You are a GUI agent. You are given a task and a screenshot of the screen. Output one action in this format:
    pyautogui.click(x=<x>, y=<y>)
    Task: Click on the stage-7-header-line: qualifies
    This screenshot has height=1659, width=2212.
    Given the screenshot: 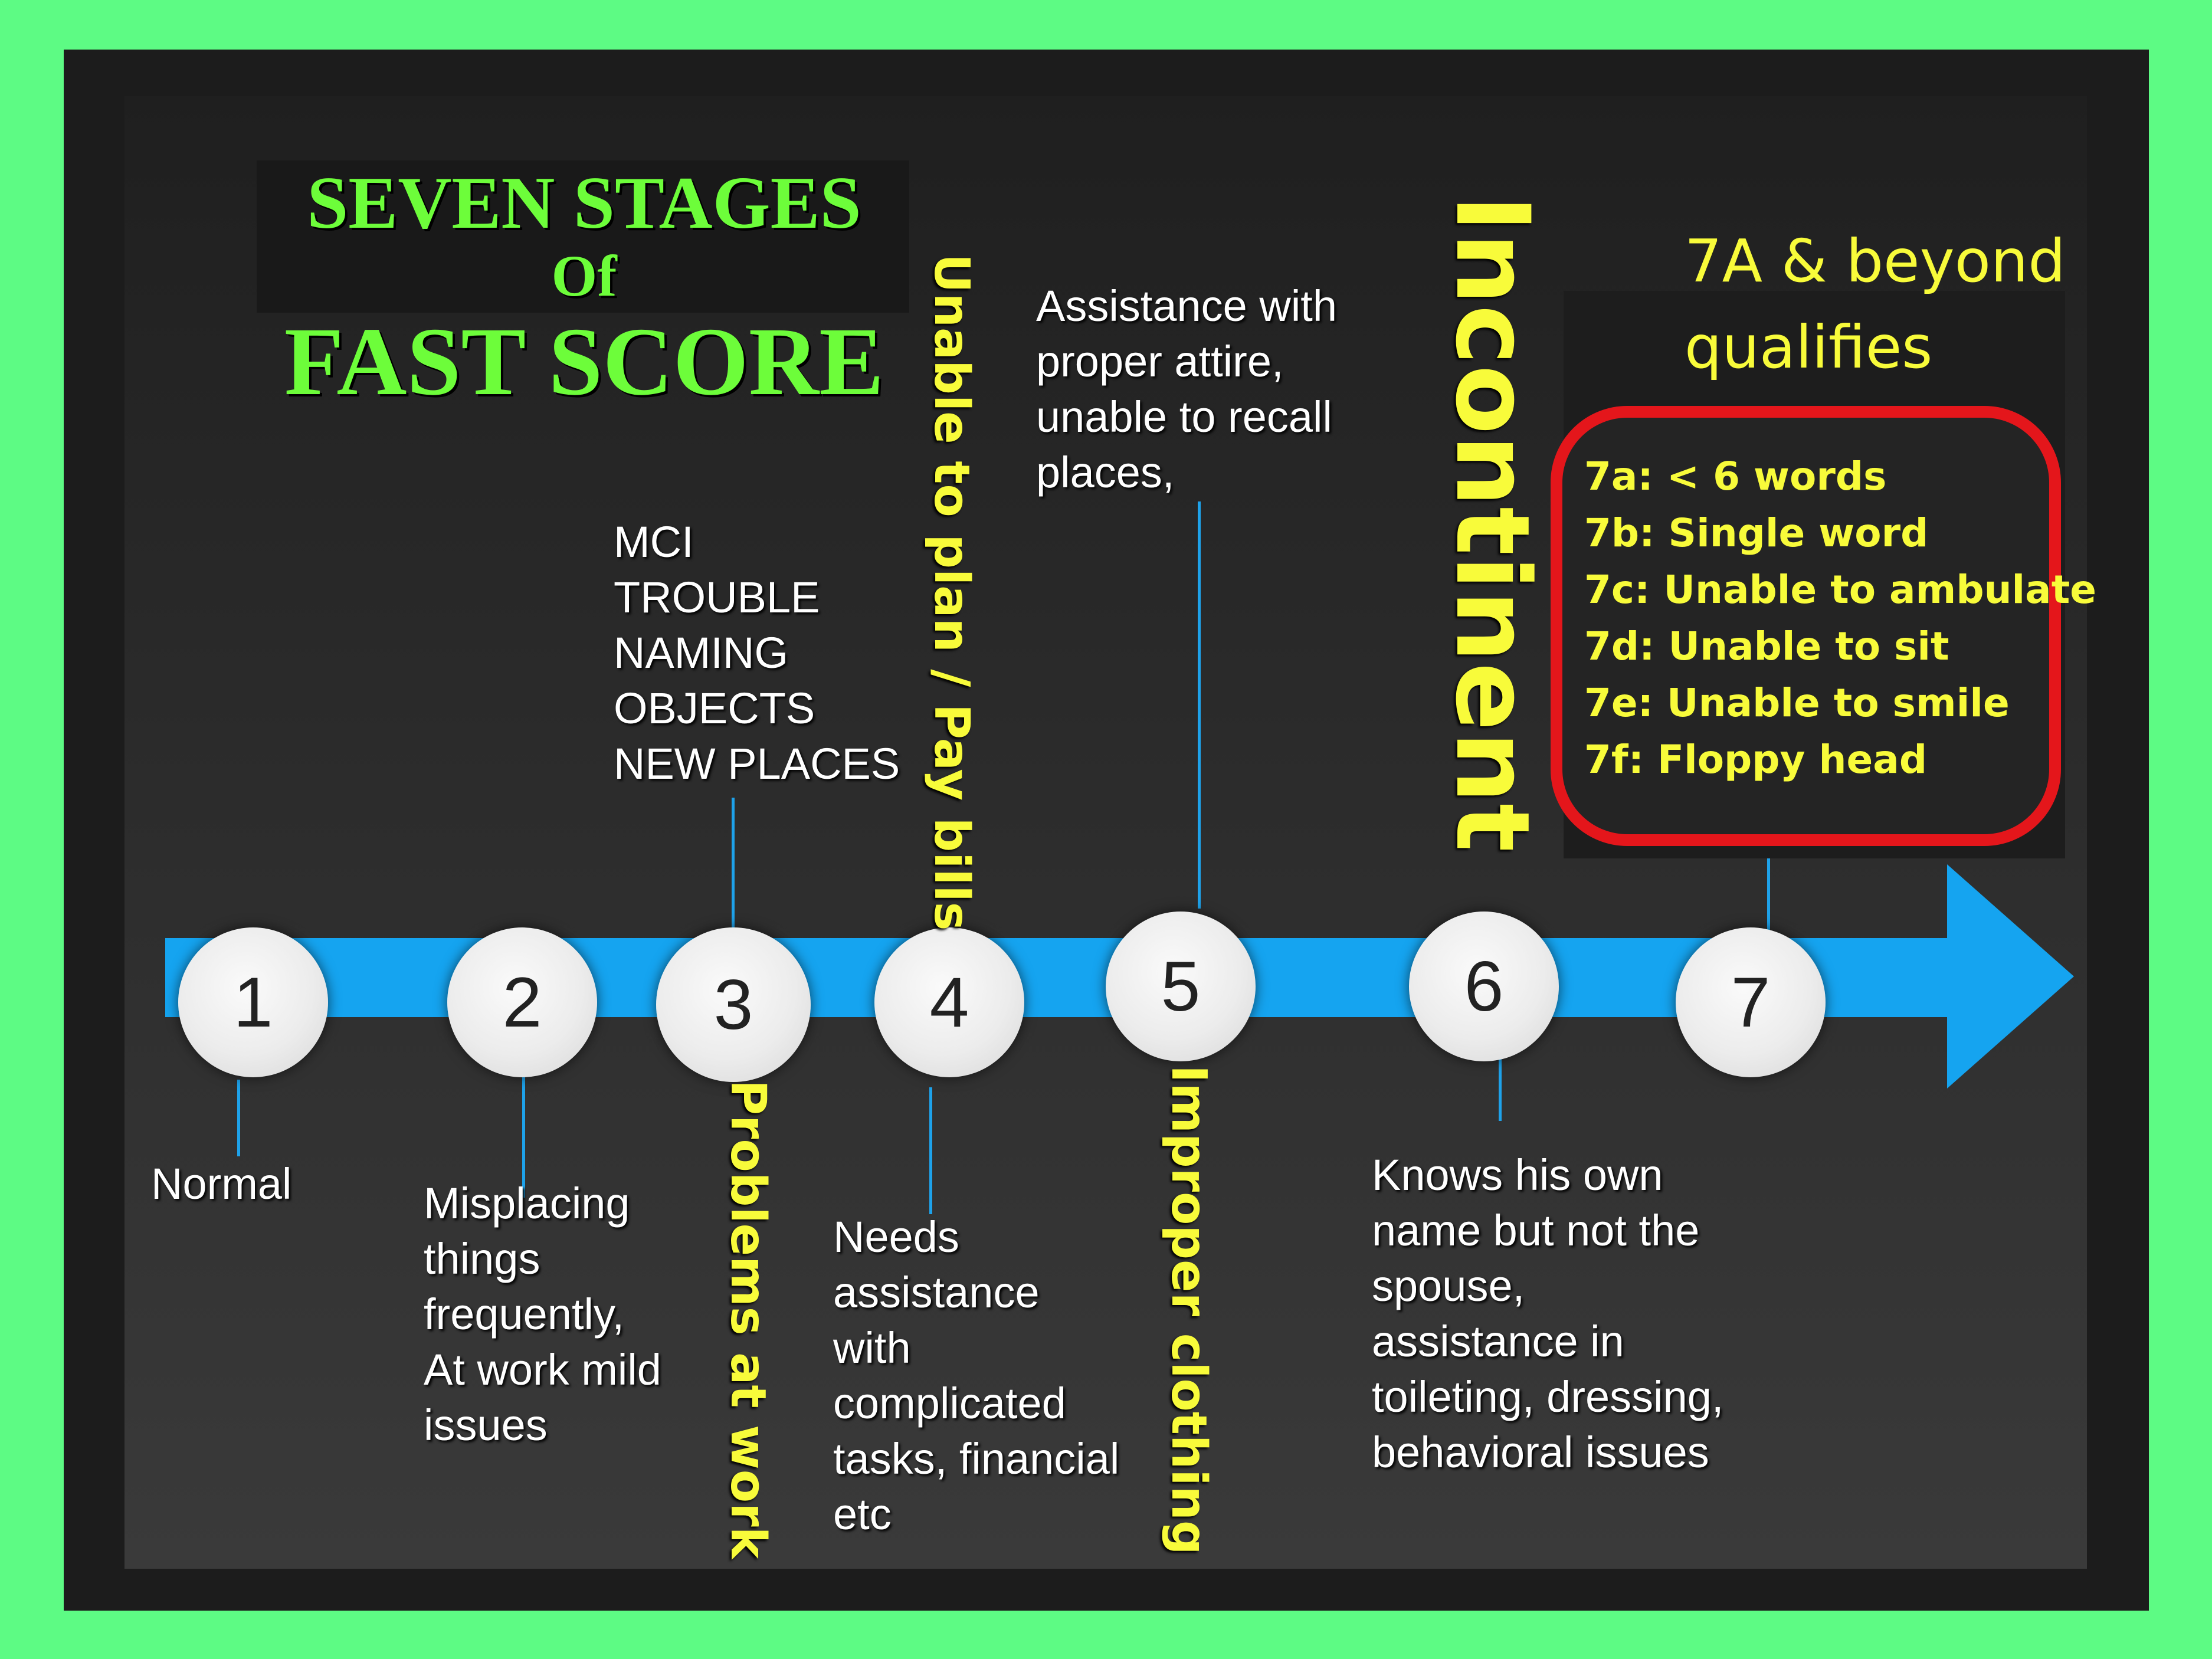 What is the action you would take?
    pyautogui.click(x=1809, y=347)
    